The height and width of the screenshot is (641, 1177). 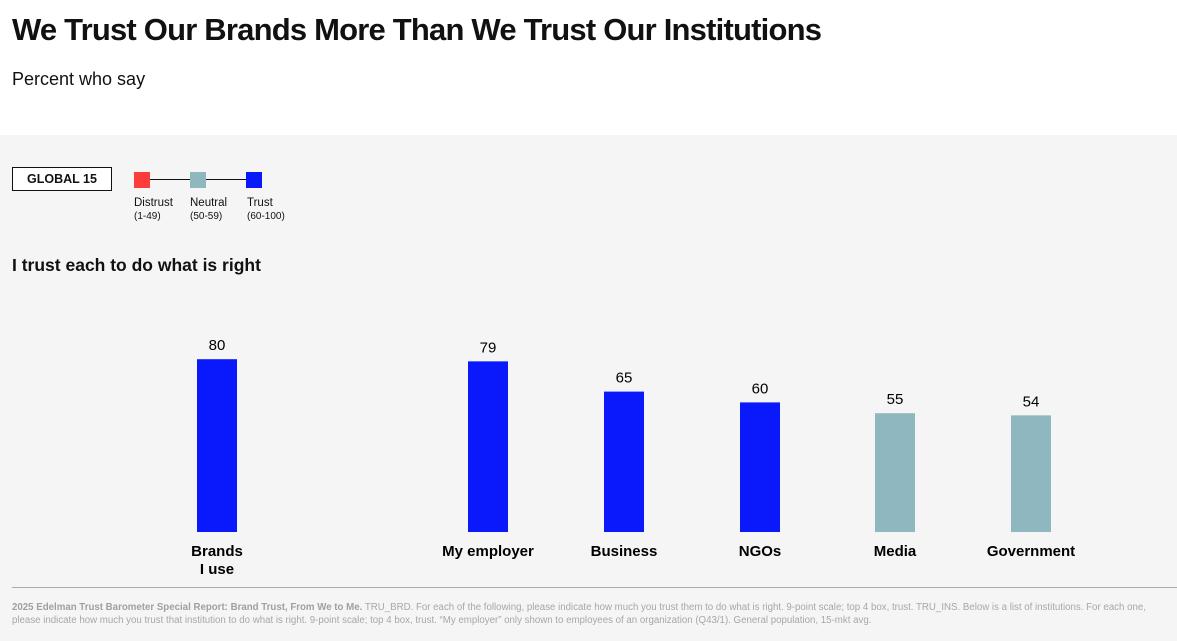 What do you see at coordinates (153, 209) in the screenshot?
I see `legend-label-distrust: Distrust (1-49)` at bounding box center [153, 209].